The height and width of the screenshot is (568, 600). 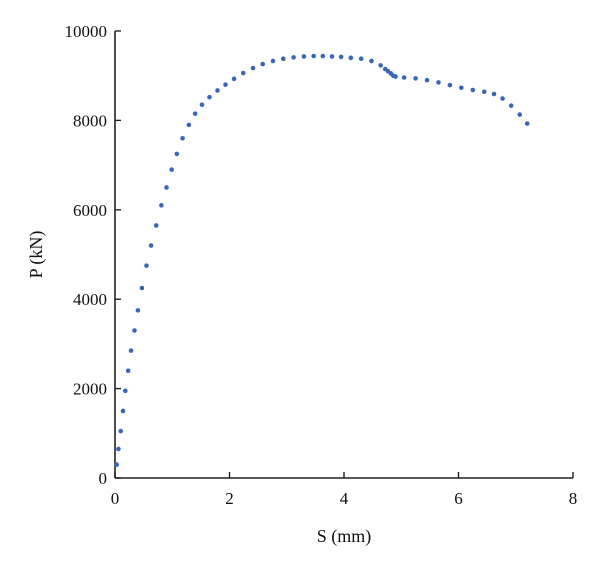 What do you see at coordinates (573, 498) in the screenshot?
I see `x-tick-label: 8` at bounding box center [573, 498].